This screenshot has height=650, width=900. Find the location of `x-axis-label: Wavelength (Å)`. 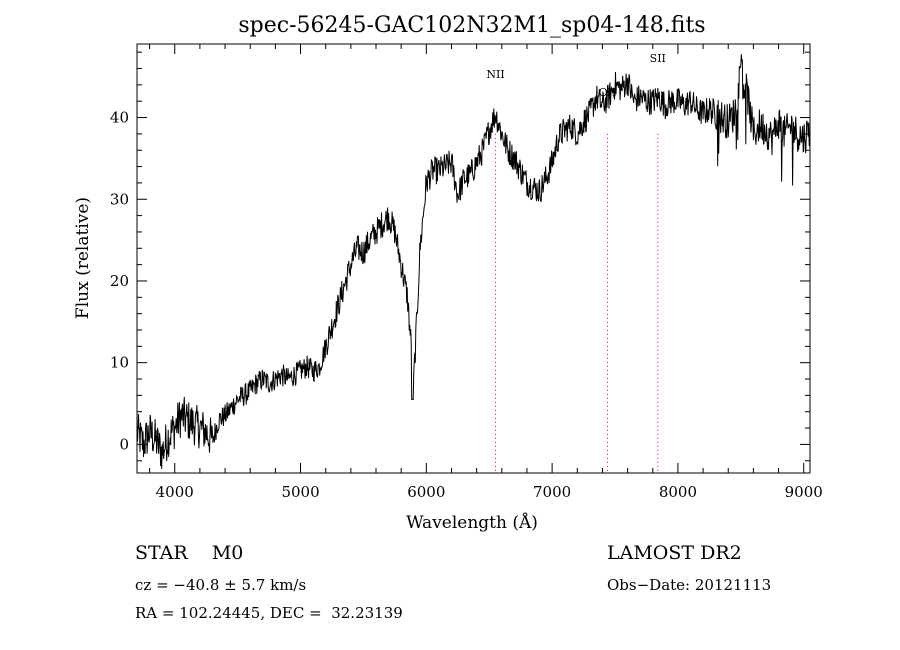

x-axis-label: Wavelength (Å) is located at coordinates (472, 522).